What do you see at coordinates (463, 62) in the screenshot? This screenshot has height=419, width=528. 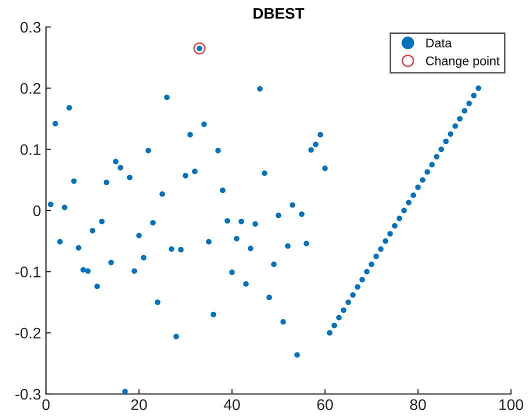 I see `legend-label: Change point` at bounding box center [463, 62].